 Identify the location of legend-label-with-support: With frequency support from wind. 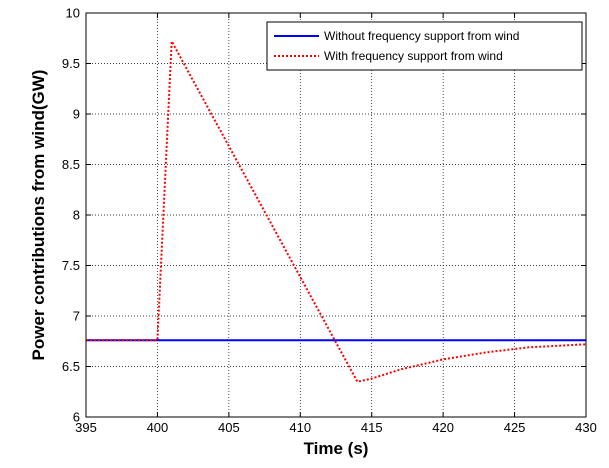
(413, 56).